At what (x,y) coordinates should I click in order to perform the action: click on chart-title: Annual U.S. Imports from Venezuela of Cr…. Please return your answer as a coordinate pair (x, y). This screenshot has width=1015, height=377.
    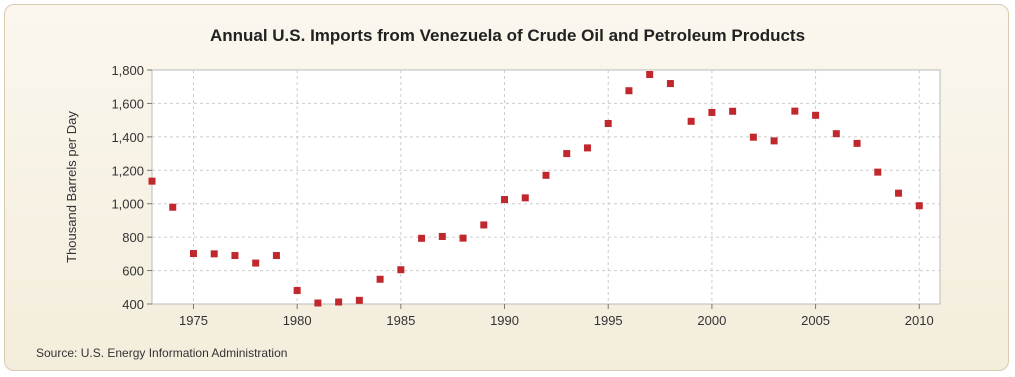
    Looking at the image, I should click on (507, 35).